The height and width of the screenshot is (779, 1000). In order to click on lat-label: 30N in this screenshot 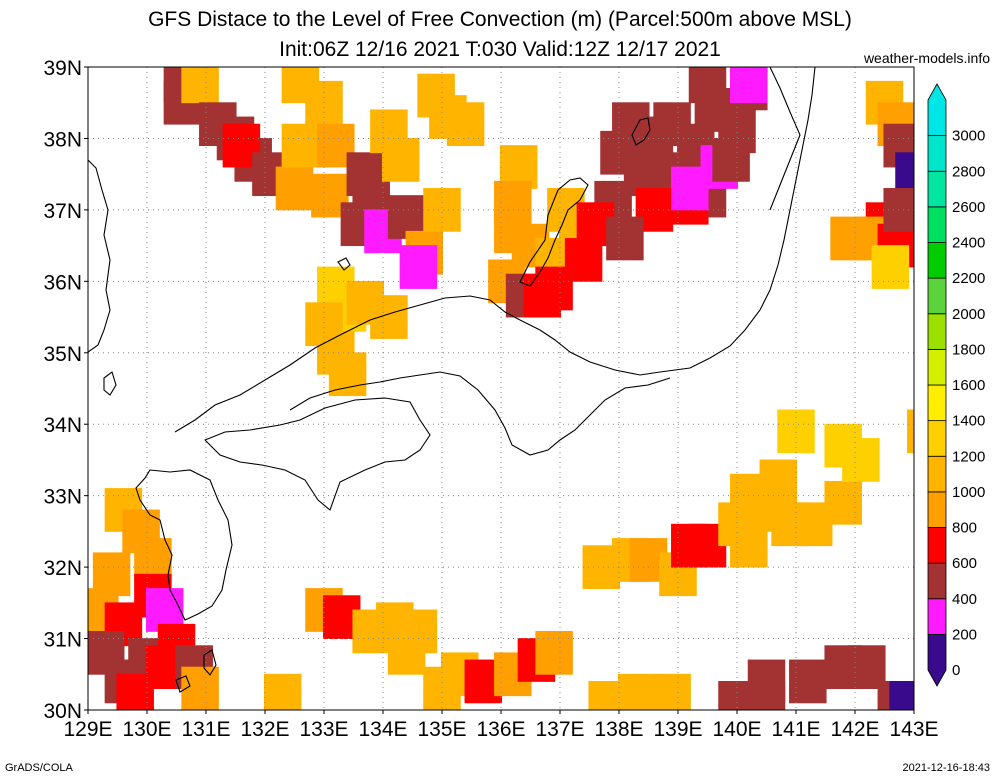, I will do `click(62, 711)`.